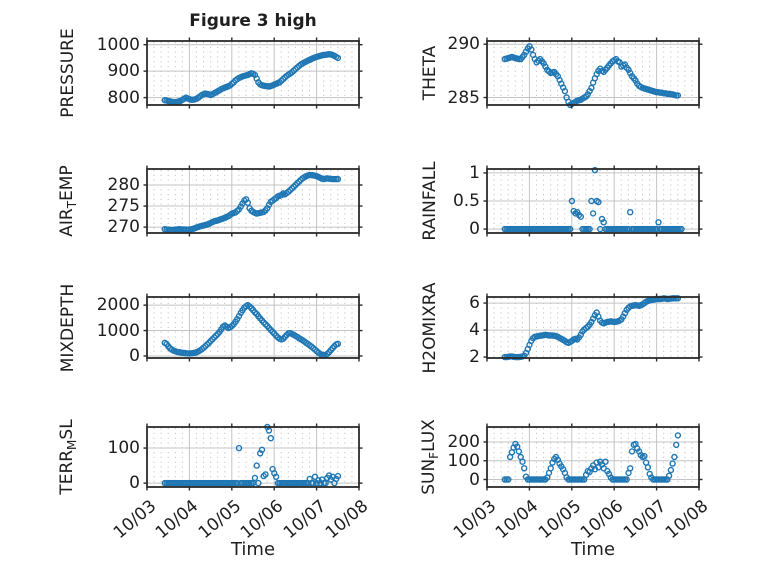 This screenshot has width=778, height=583. I want to click on y-tick-label: 800, so click(123, 98).